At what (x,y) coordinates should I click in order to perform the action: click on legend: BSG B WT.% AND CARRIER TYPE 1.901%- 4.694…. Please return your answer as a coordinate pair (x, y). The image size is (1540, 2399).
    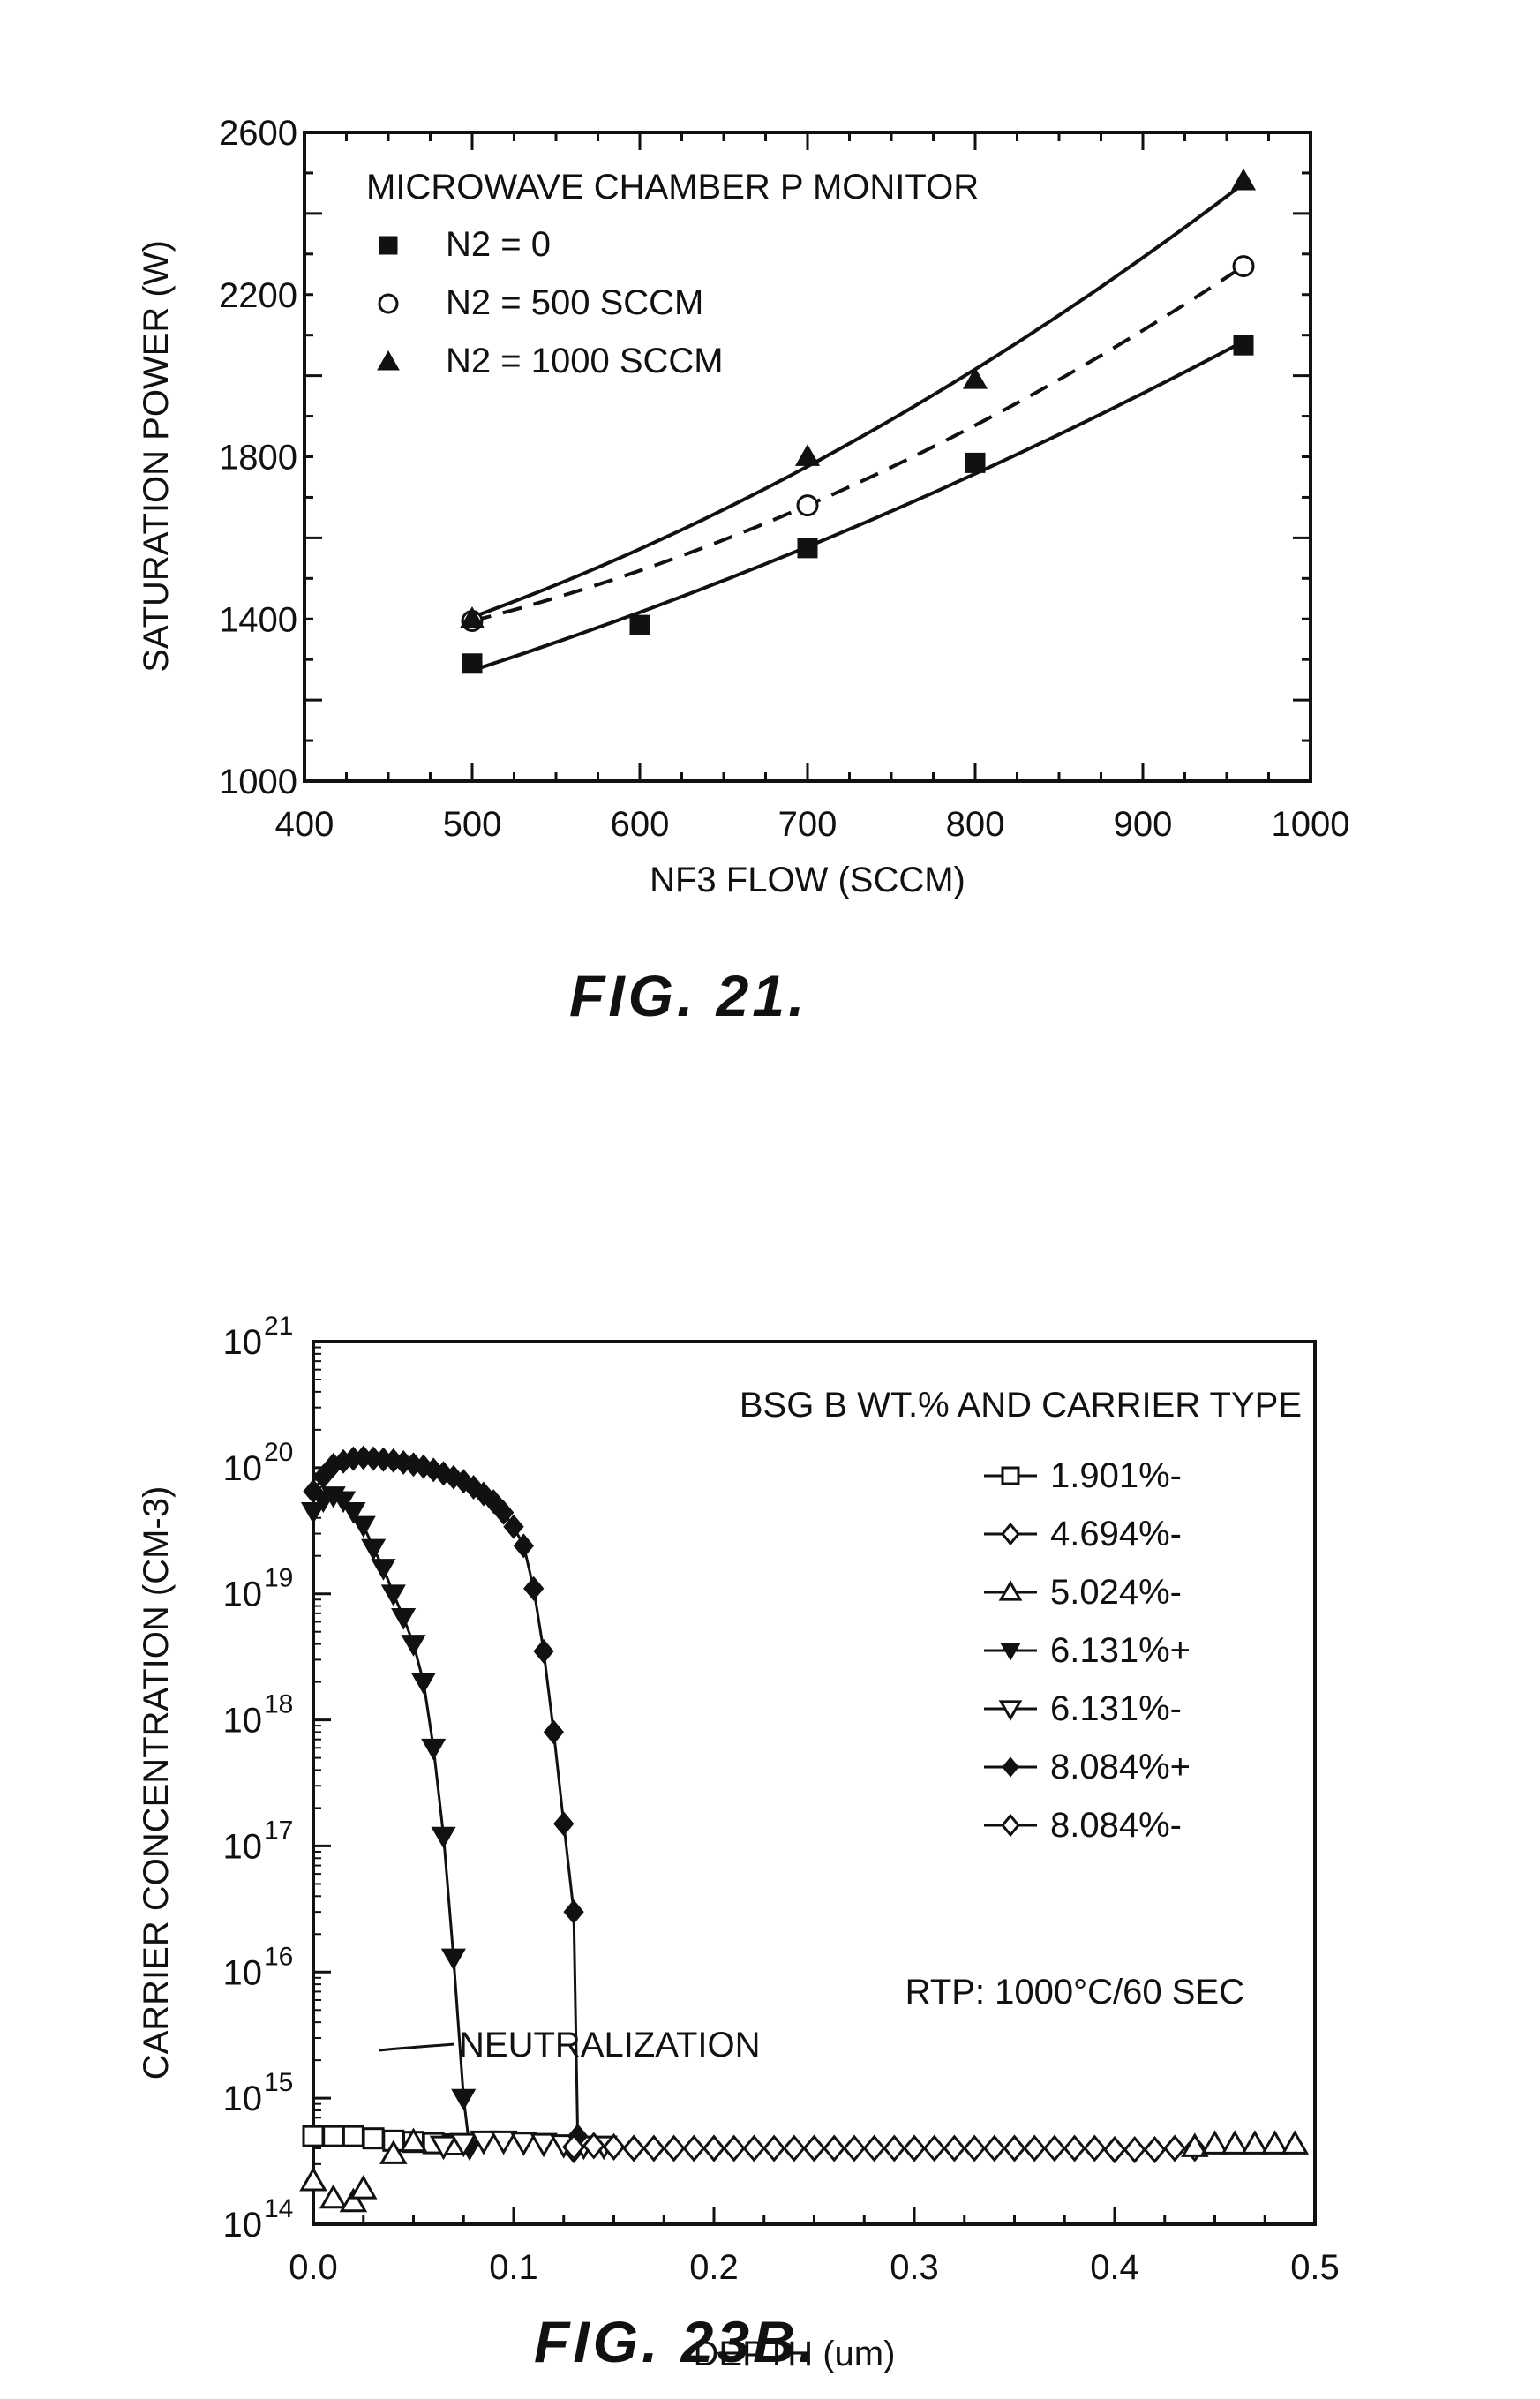
    Looking at the image, I should click on (1021, 1615).